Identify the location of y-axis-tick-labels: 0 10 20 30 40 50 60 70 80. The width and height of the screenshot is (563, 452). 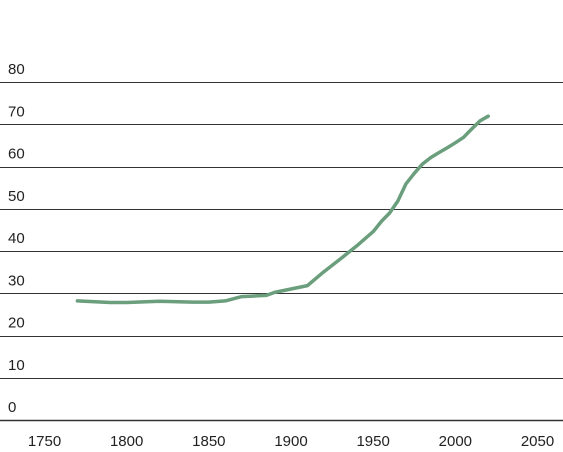
(16, 238).